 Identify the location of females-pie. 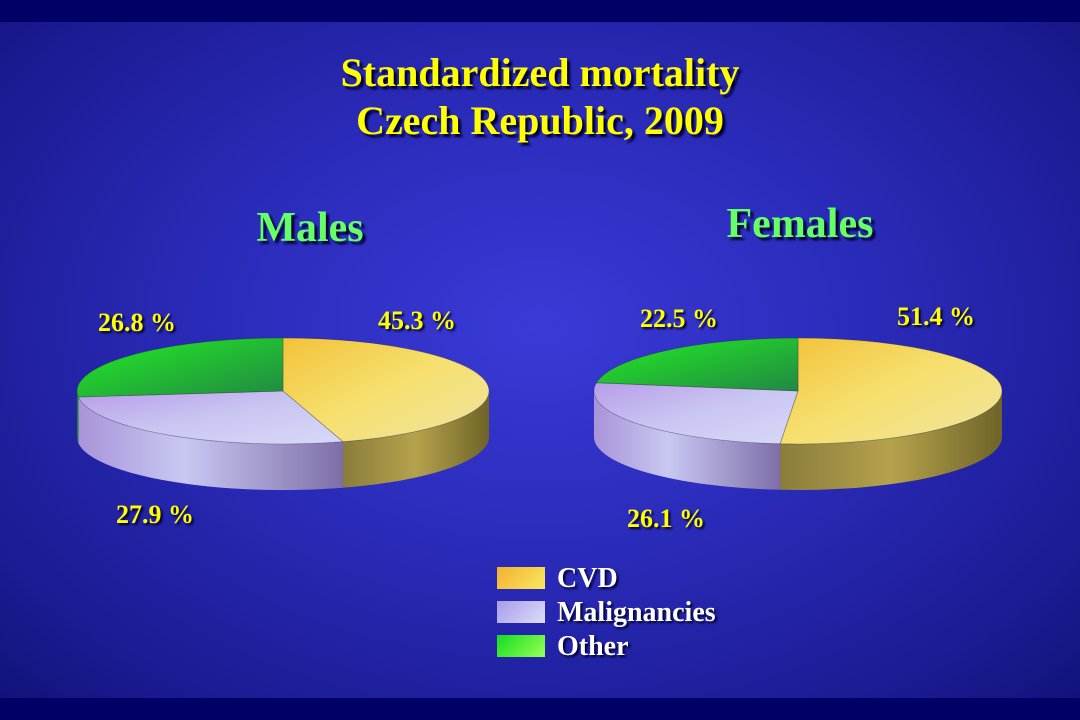
(798, 413).